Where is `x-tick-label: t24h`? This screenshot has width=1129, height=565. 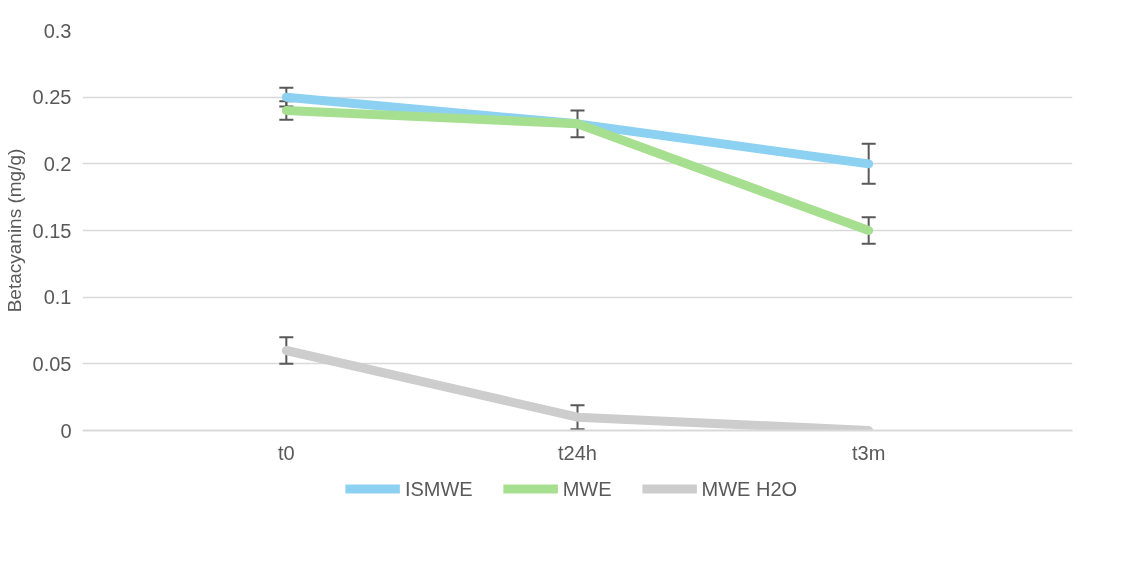 x-tick-label: t24h is located at coordinates (577, 452).